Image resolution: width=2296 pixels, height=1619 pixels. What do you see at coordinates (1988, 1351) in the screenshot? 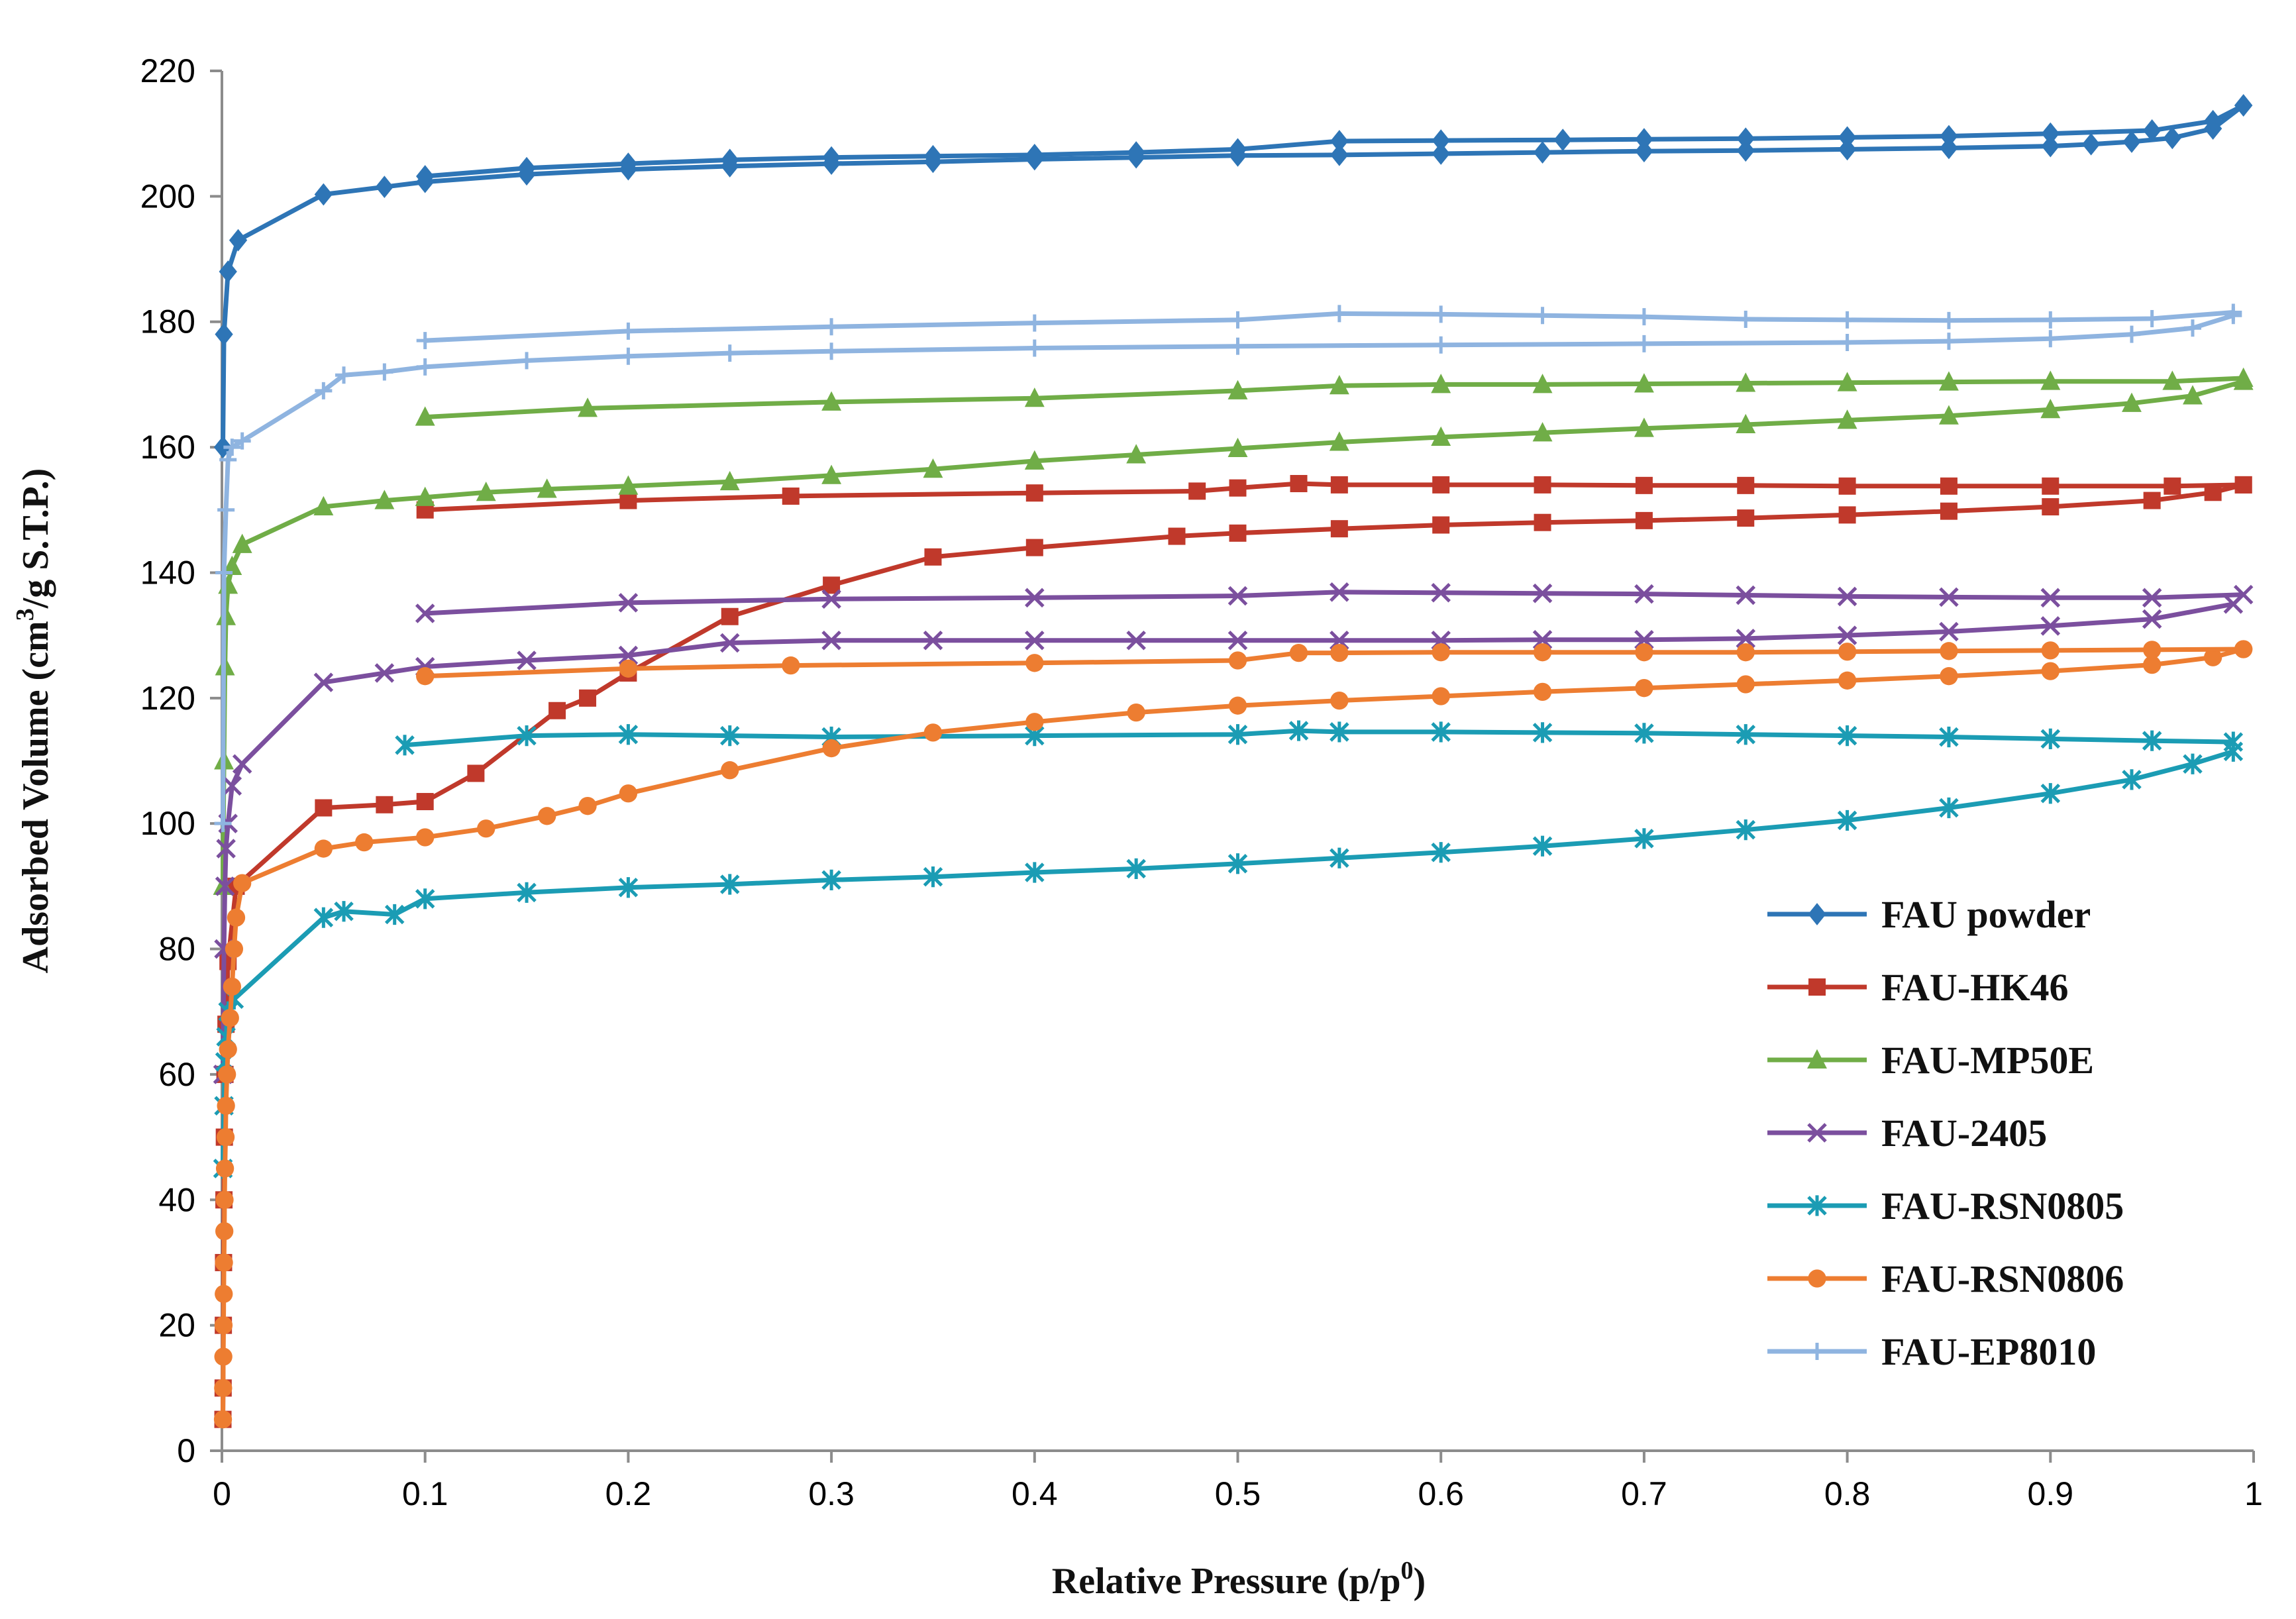
I see `legend-label: FAU-EP8010` at bounding box center [1988, 1351].